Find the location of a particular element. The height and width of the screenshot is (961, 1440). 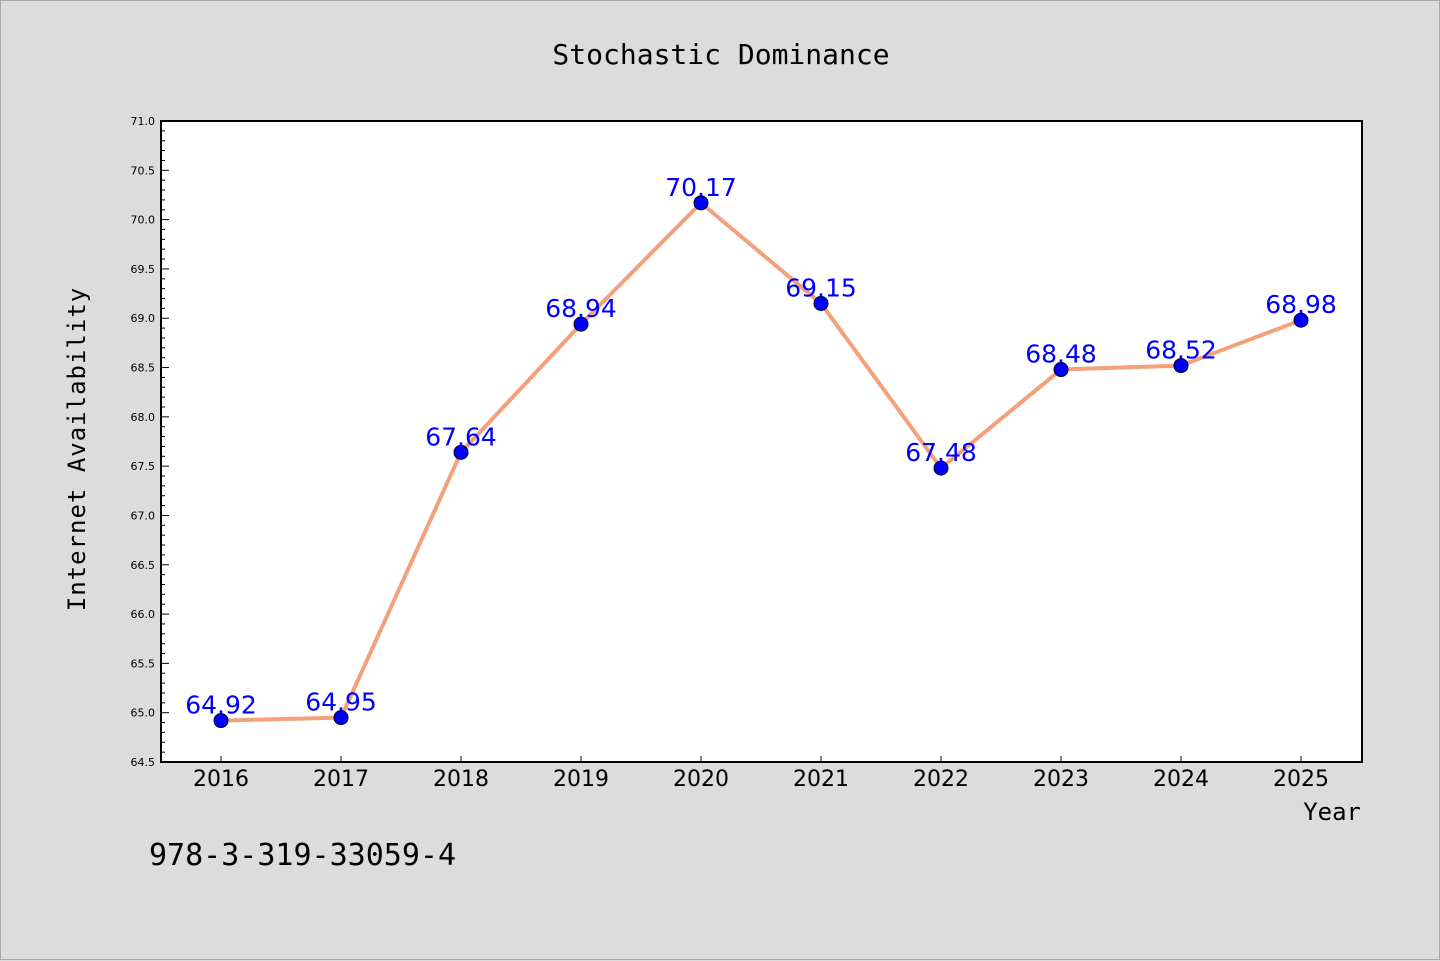

data-label: 67.48 is located at coordinates (941, 452).